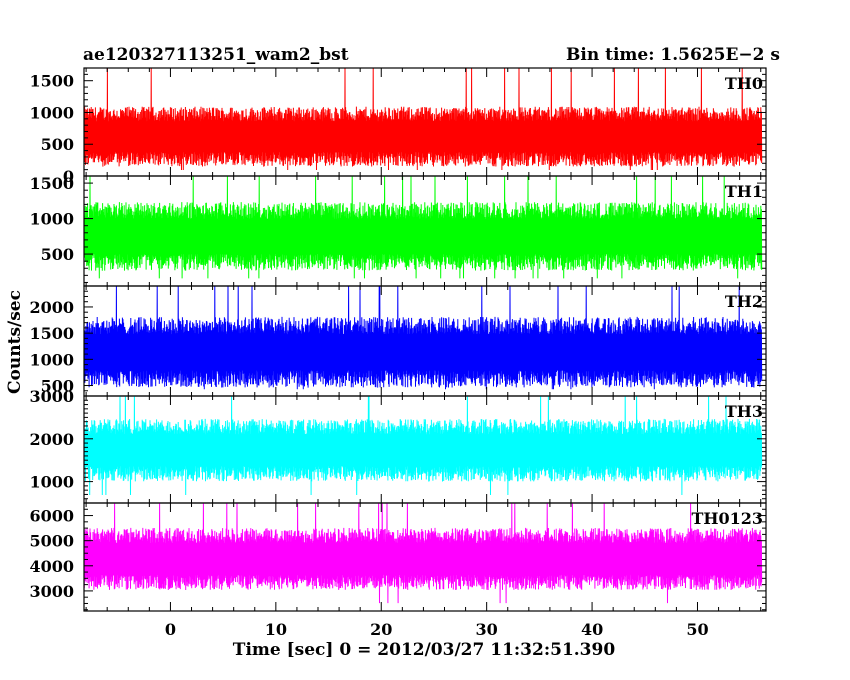  Describe the element at coordinates (744, 83) in the screenshot. I see `panel-label-th0: TH0` at that location.